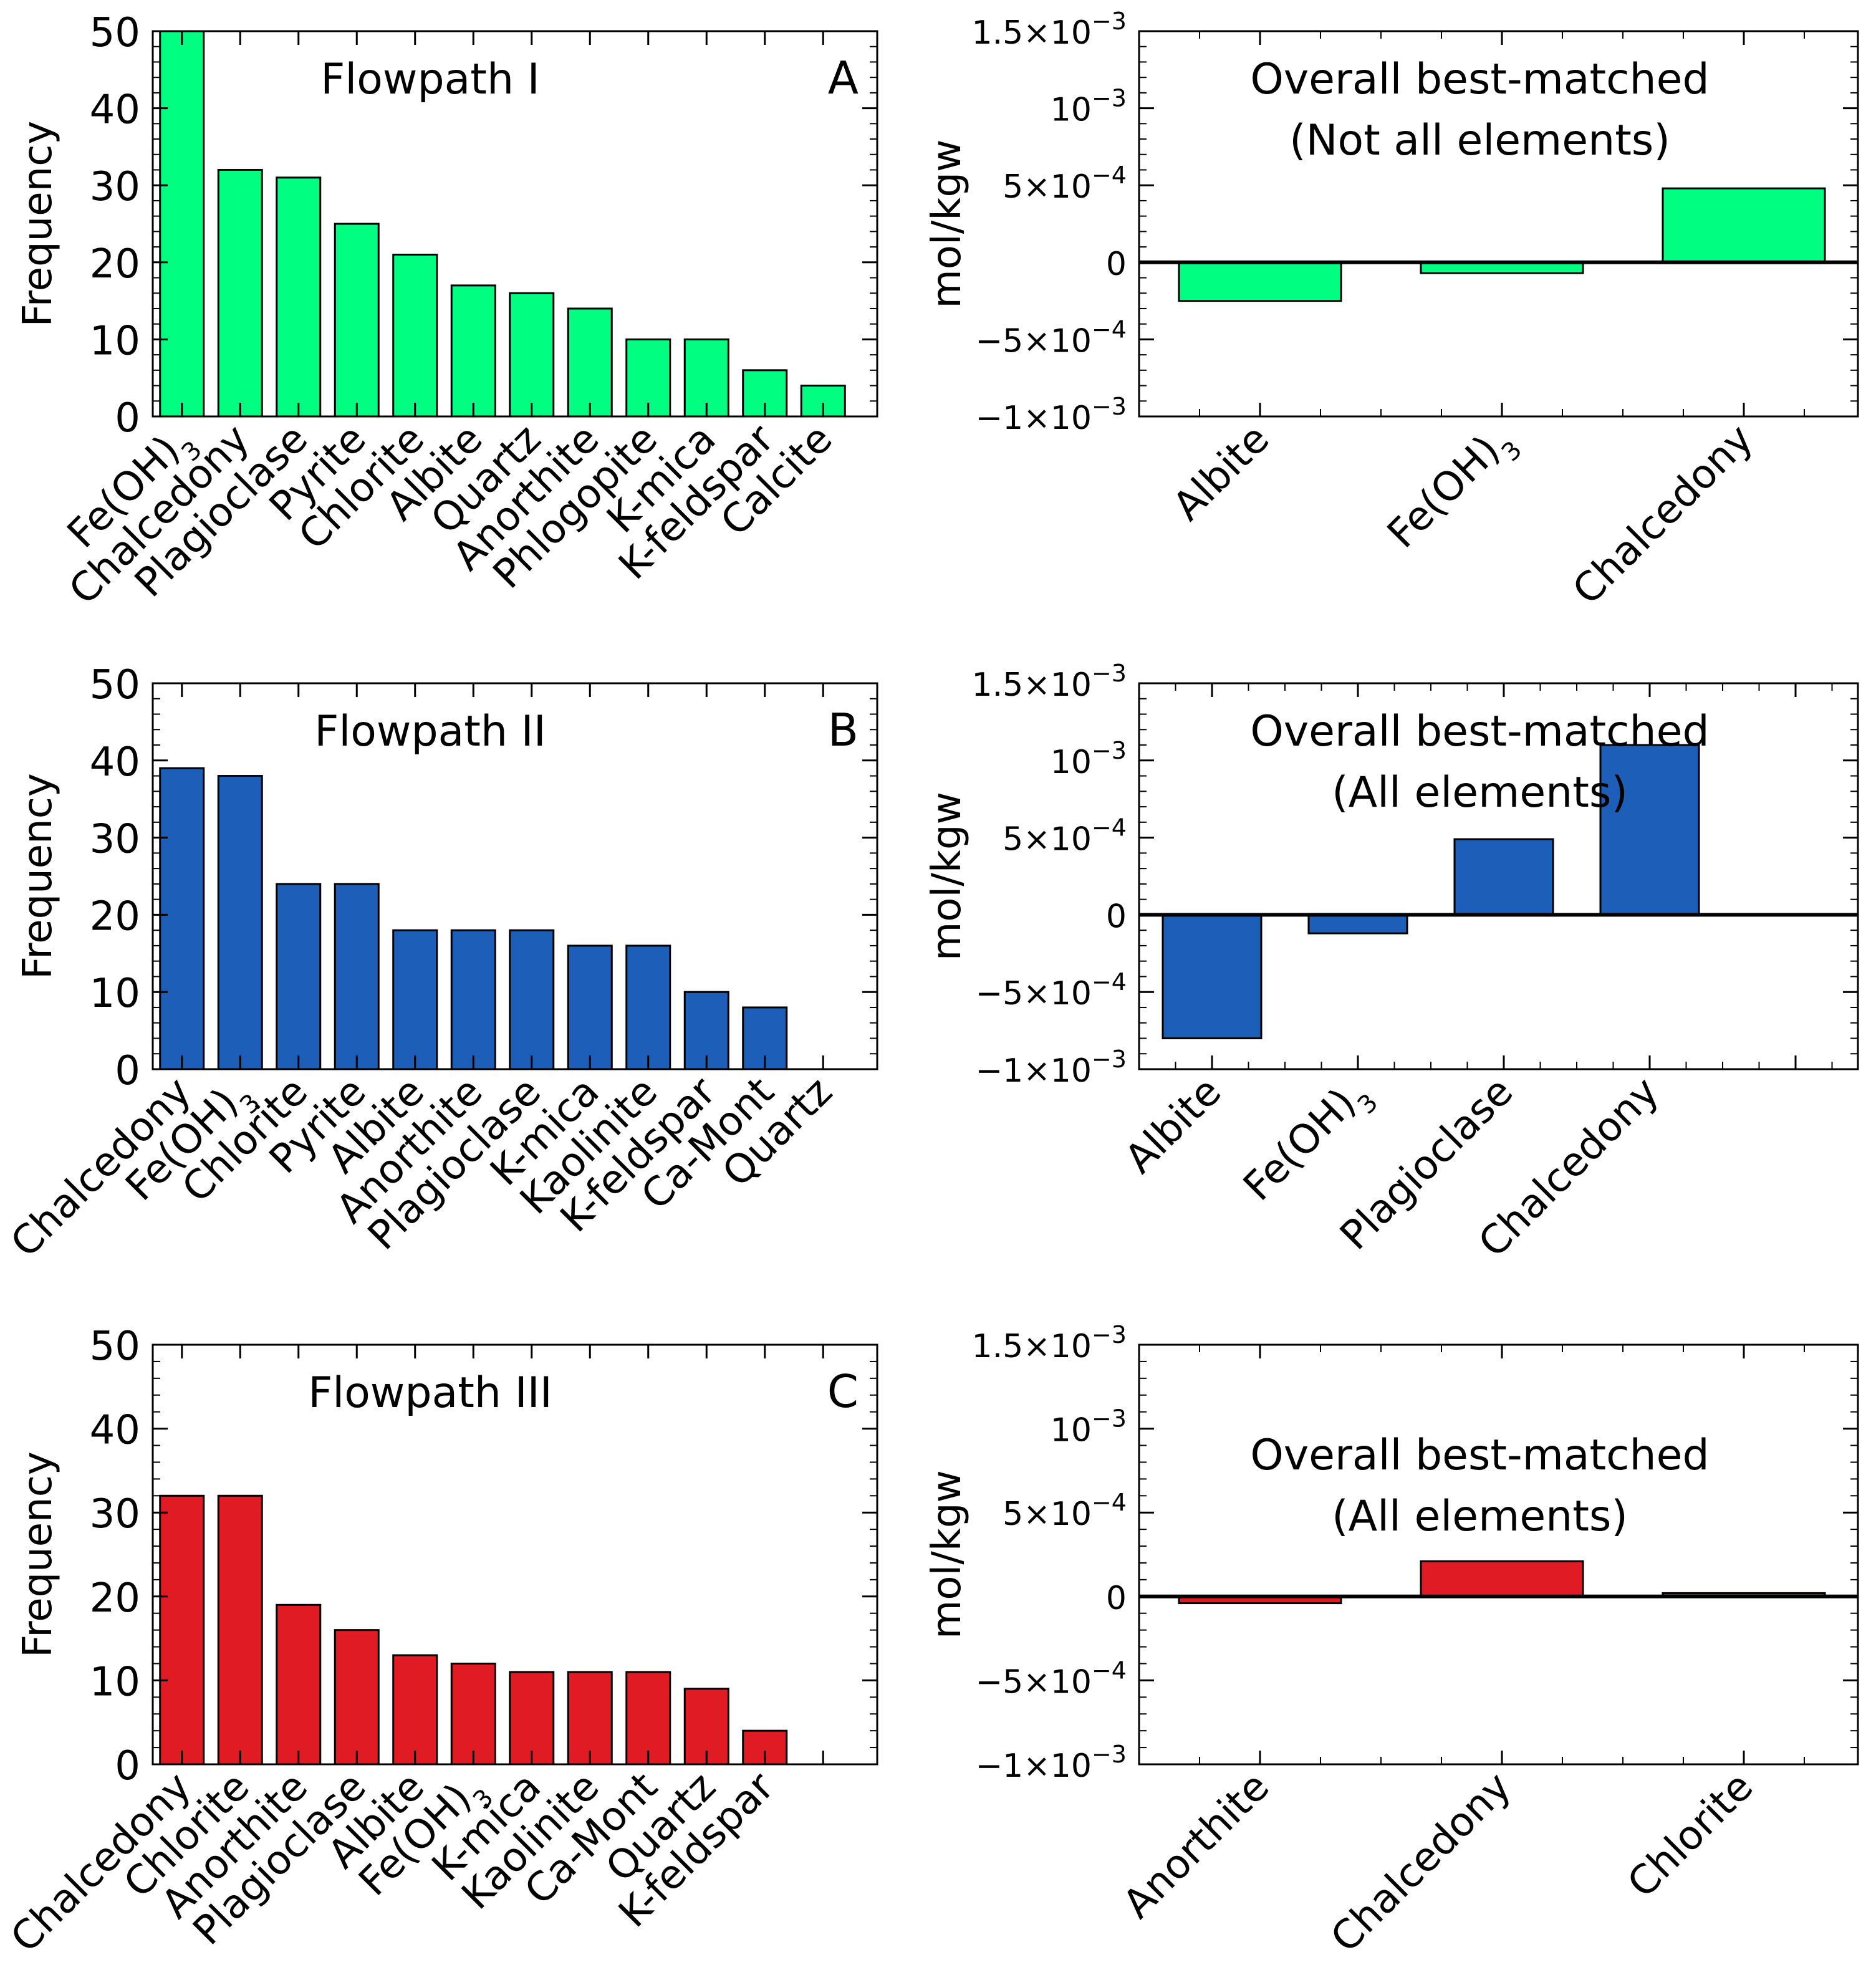  What do you see at coordinates (532, 1718) in the screenshot?
I see `bar-K-mica` at bounding box center [532, 1718].